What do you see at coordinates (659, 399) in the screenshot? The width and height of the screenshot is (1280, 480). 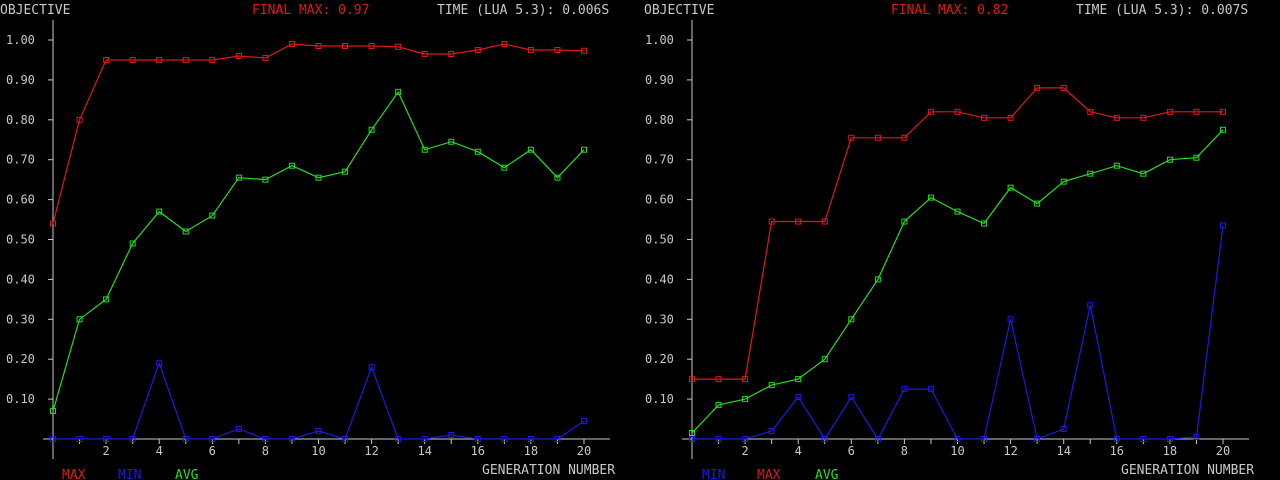 I see `y-tick-label: 0.10` at bounding box center [659, 399].